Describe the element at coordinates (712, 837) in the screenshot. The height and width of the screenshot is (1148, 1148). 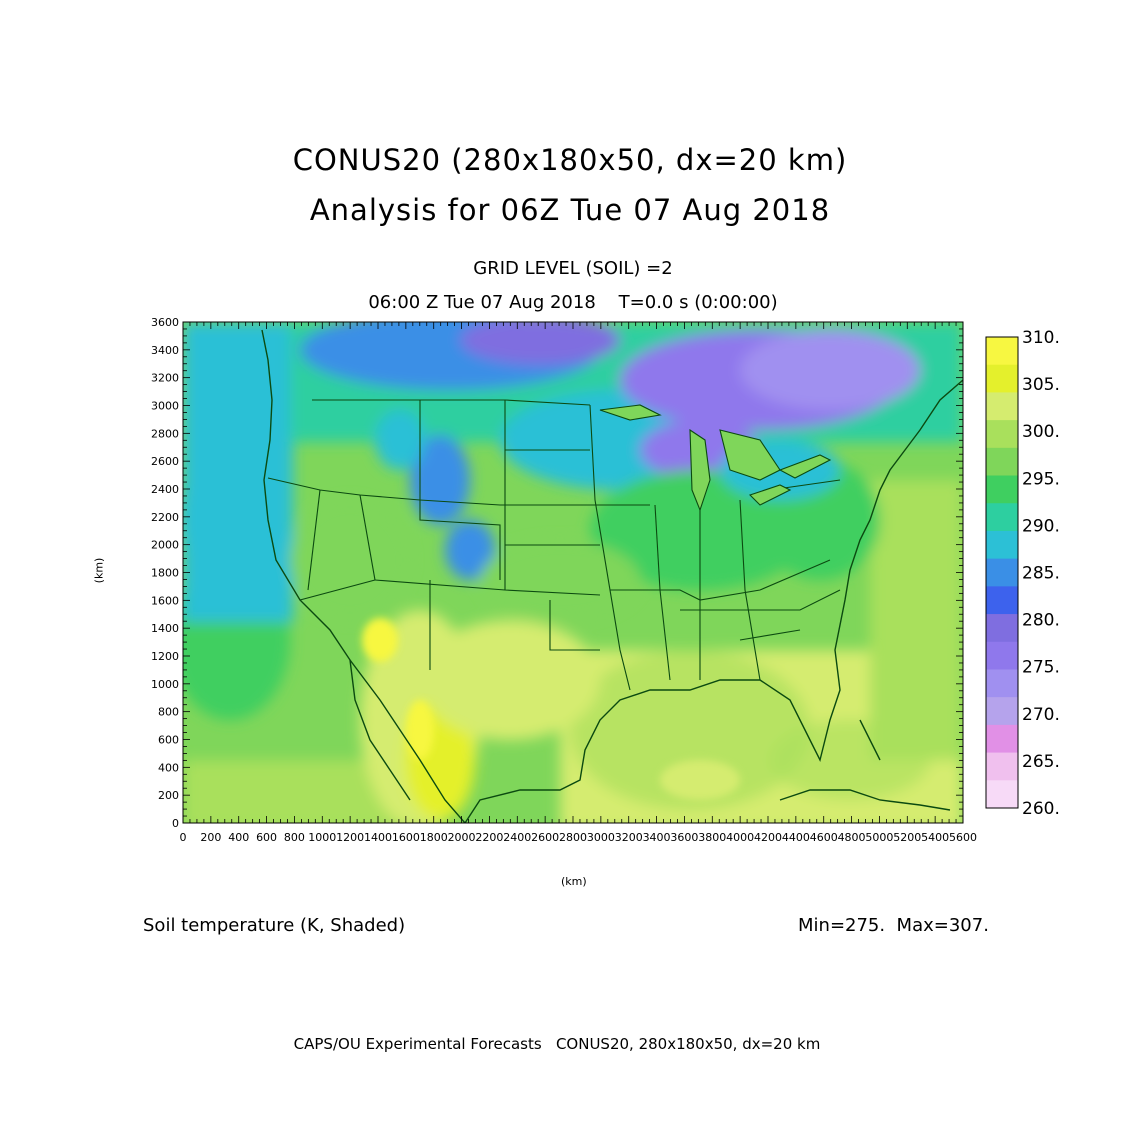
I see `x-tick-label: 3800` at that location.